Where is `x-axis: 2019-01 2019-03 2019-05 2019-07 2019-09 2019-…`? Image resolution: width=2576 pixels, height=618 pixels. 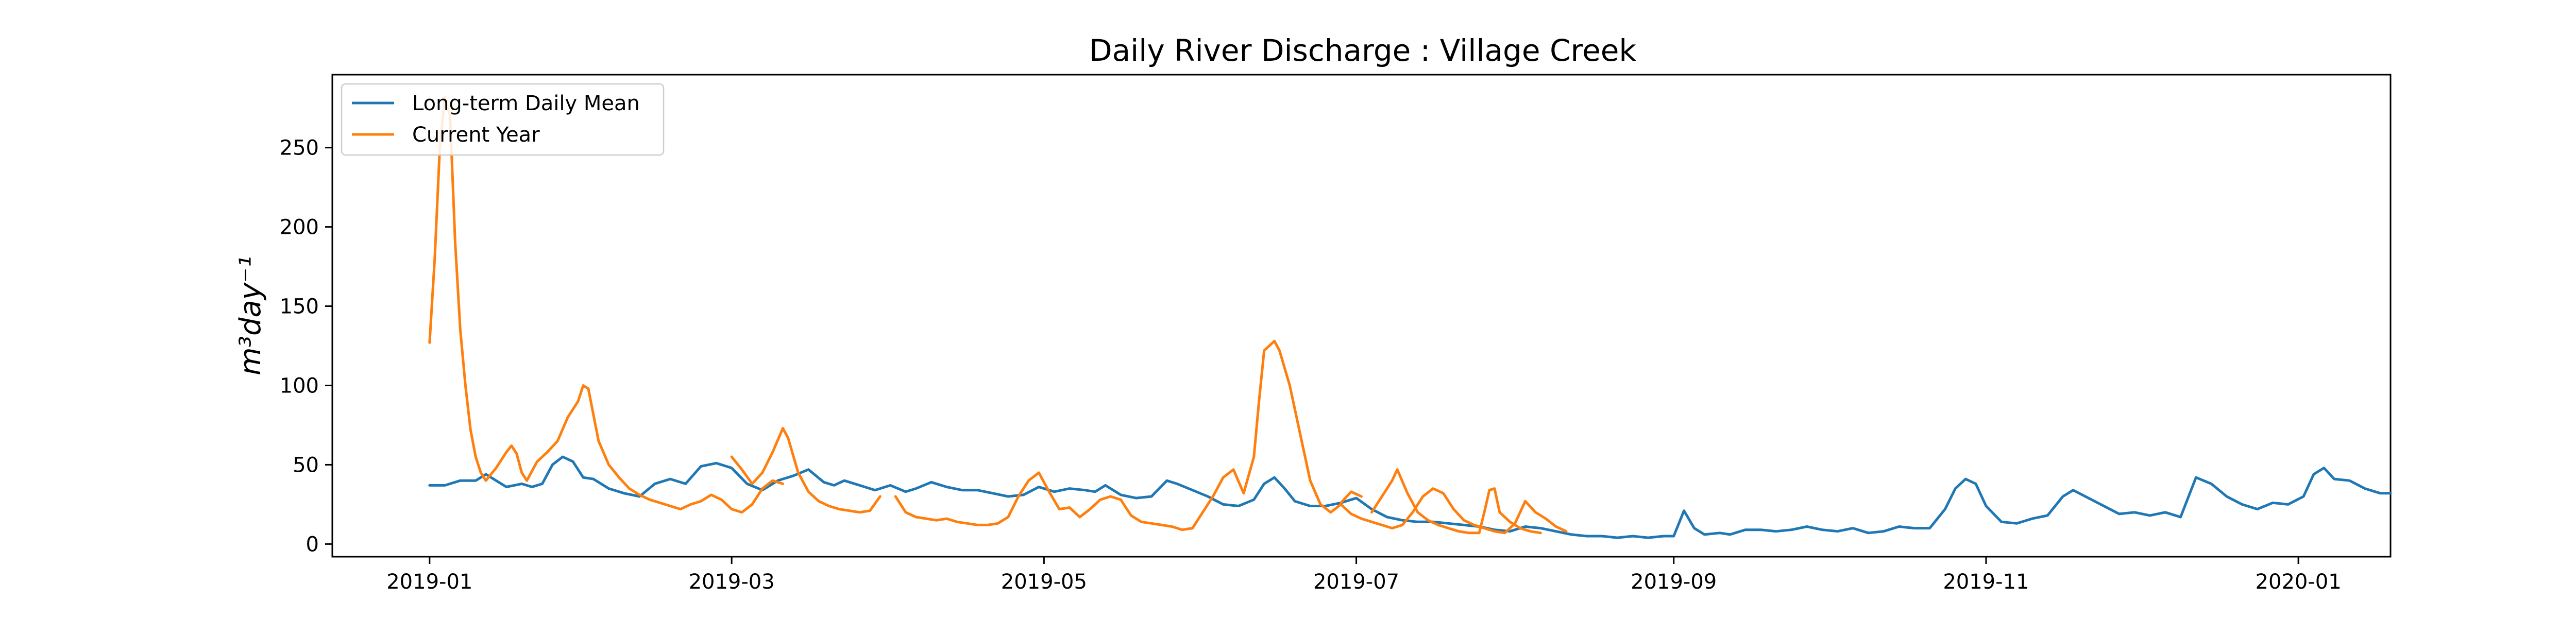
x-axis: 2019-01 2019-03 2019-05 2019-07 2019-09 2019-… is located at coordinates (1364, 575).